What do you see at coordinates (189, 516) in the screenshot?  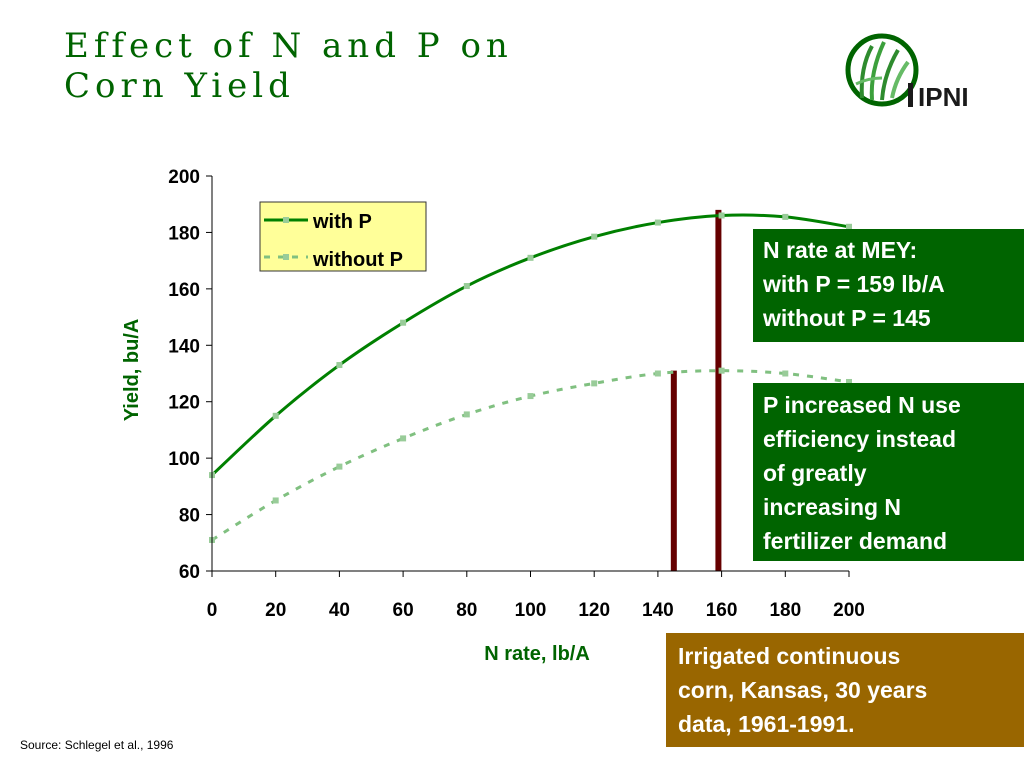 I see `y-tick-label: 80` at bounding box center [189, 516].